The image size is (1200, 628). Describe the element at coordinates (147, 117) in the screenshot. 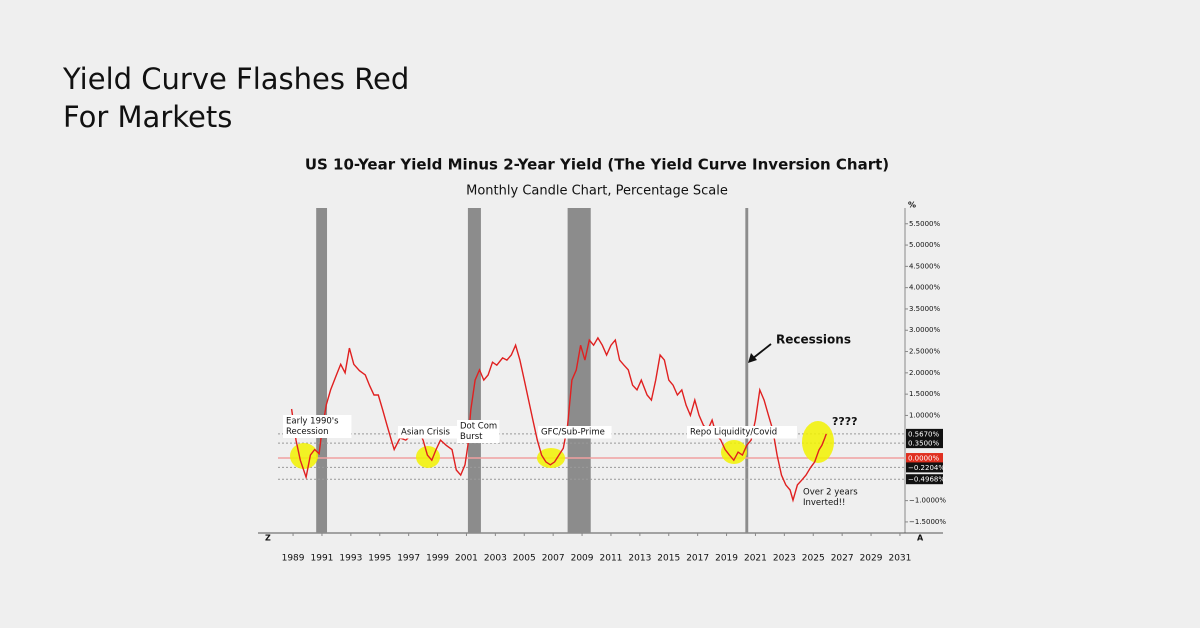

I see `page-title: For Markets` at that location.